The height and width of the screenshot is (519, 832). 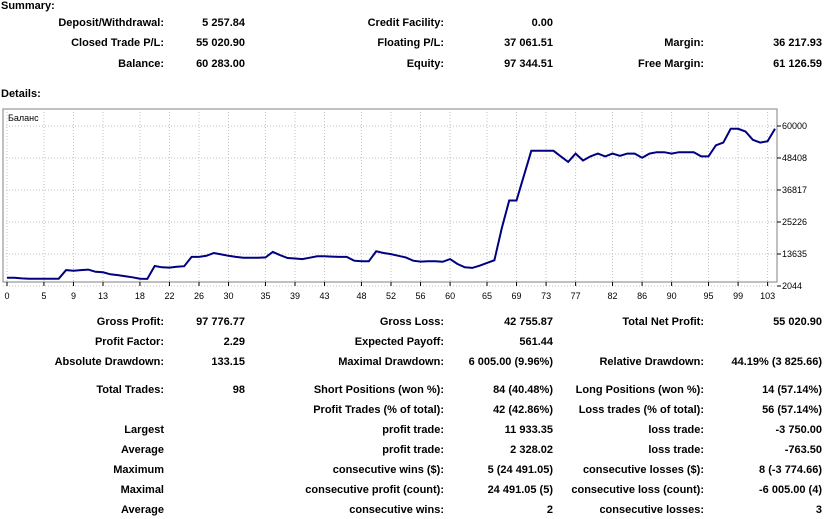 I want to click on summary-label-r0-c0: Deposit/Withdrawal:, so click(x=111, y=23).